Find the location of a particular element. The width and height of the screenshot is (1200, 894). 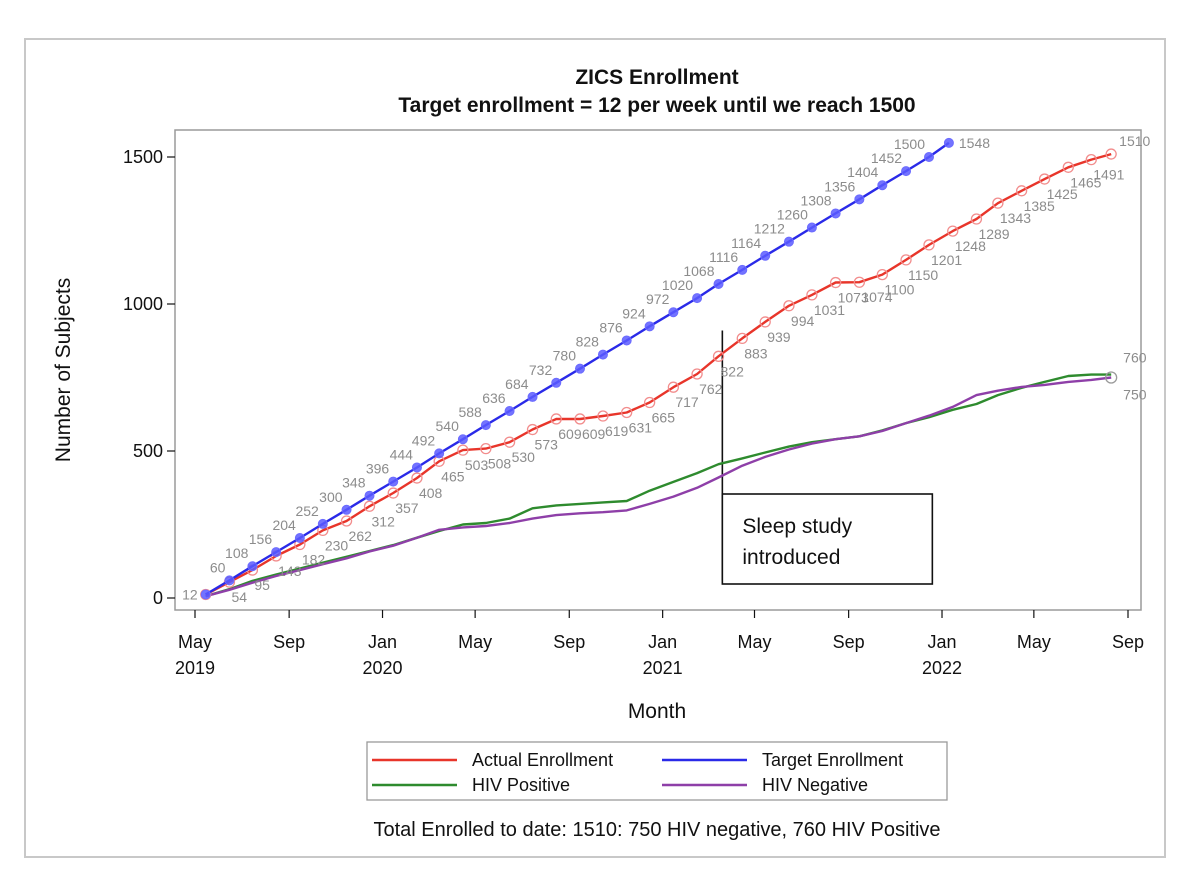

hiv-end-point is located at coordinates (1111, 377).